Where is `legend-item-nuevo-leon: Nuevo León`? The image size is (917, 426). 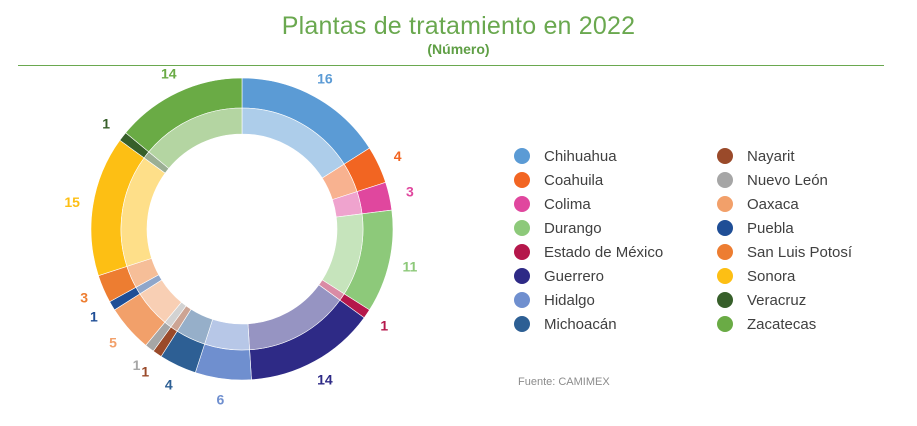 legend-item-nuevo-leon: Nuevo León is located at coordinates (802, 180).